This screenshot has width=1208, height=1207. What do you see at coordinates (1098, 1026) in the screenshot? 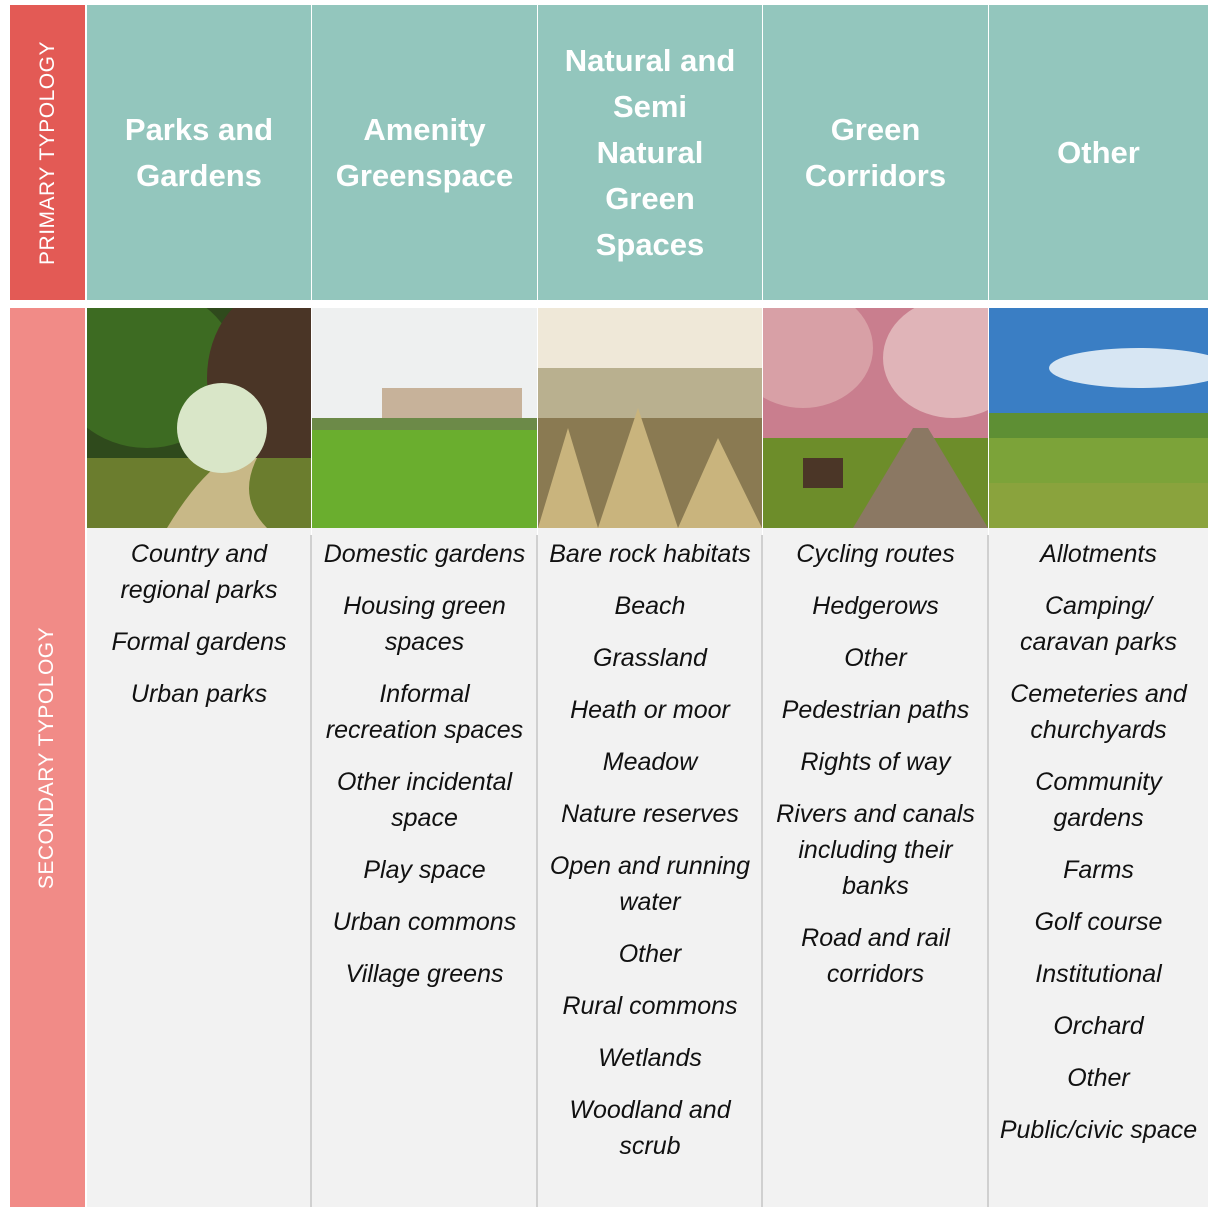
I see `list-item: Orchard` at bounding box center [1098, 1026].